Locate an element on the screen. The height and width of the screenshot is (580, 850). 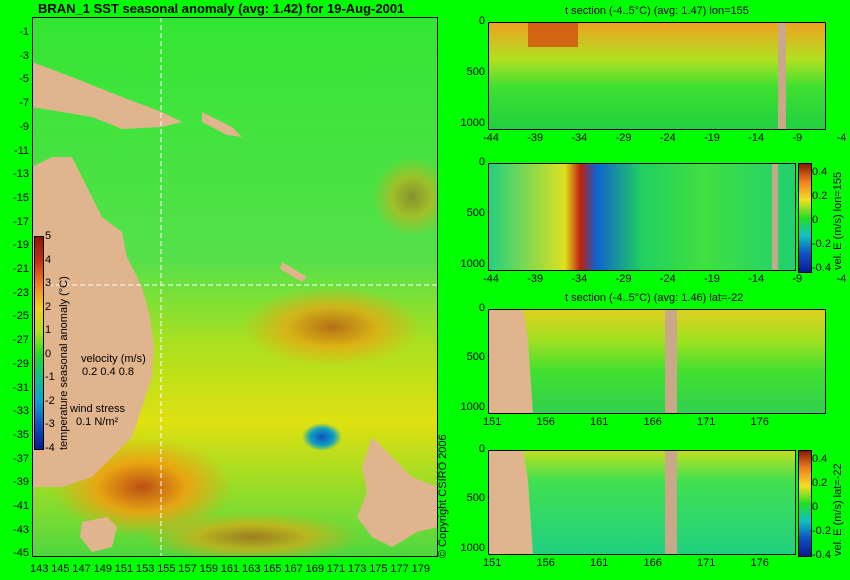
section-x-tick: 166 is located at coordinates (652, 563).